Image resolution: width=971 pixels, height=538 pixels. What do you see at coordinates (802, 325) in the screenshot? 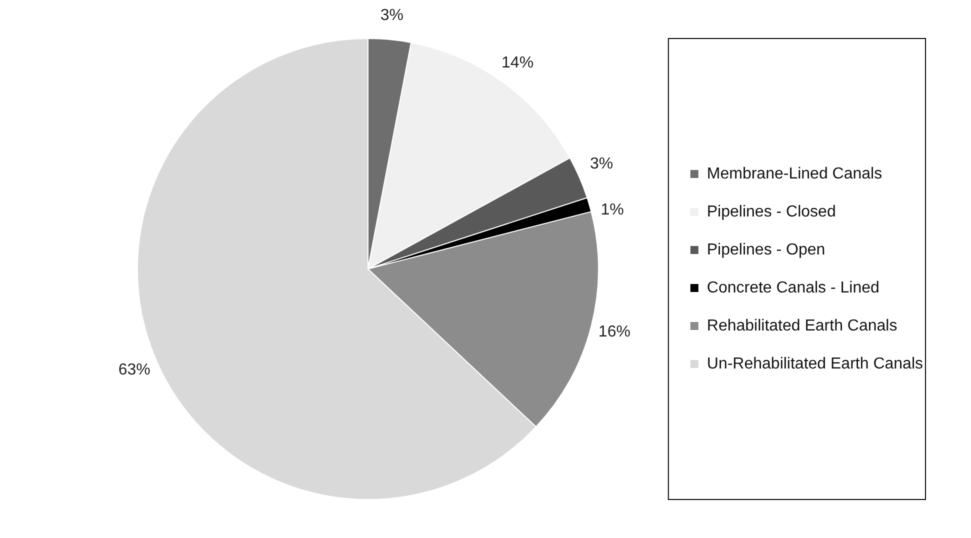
I see `legend-label: Rehabilitated Earth Canals` at bounding box center [802, 325].